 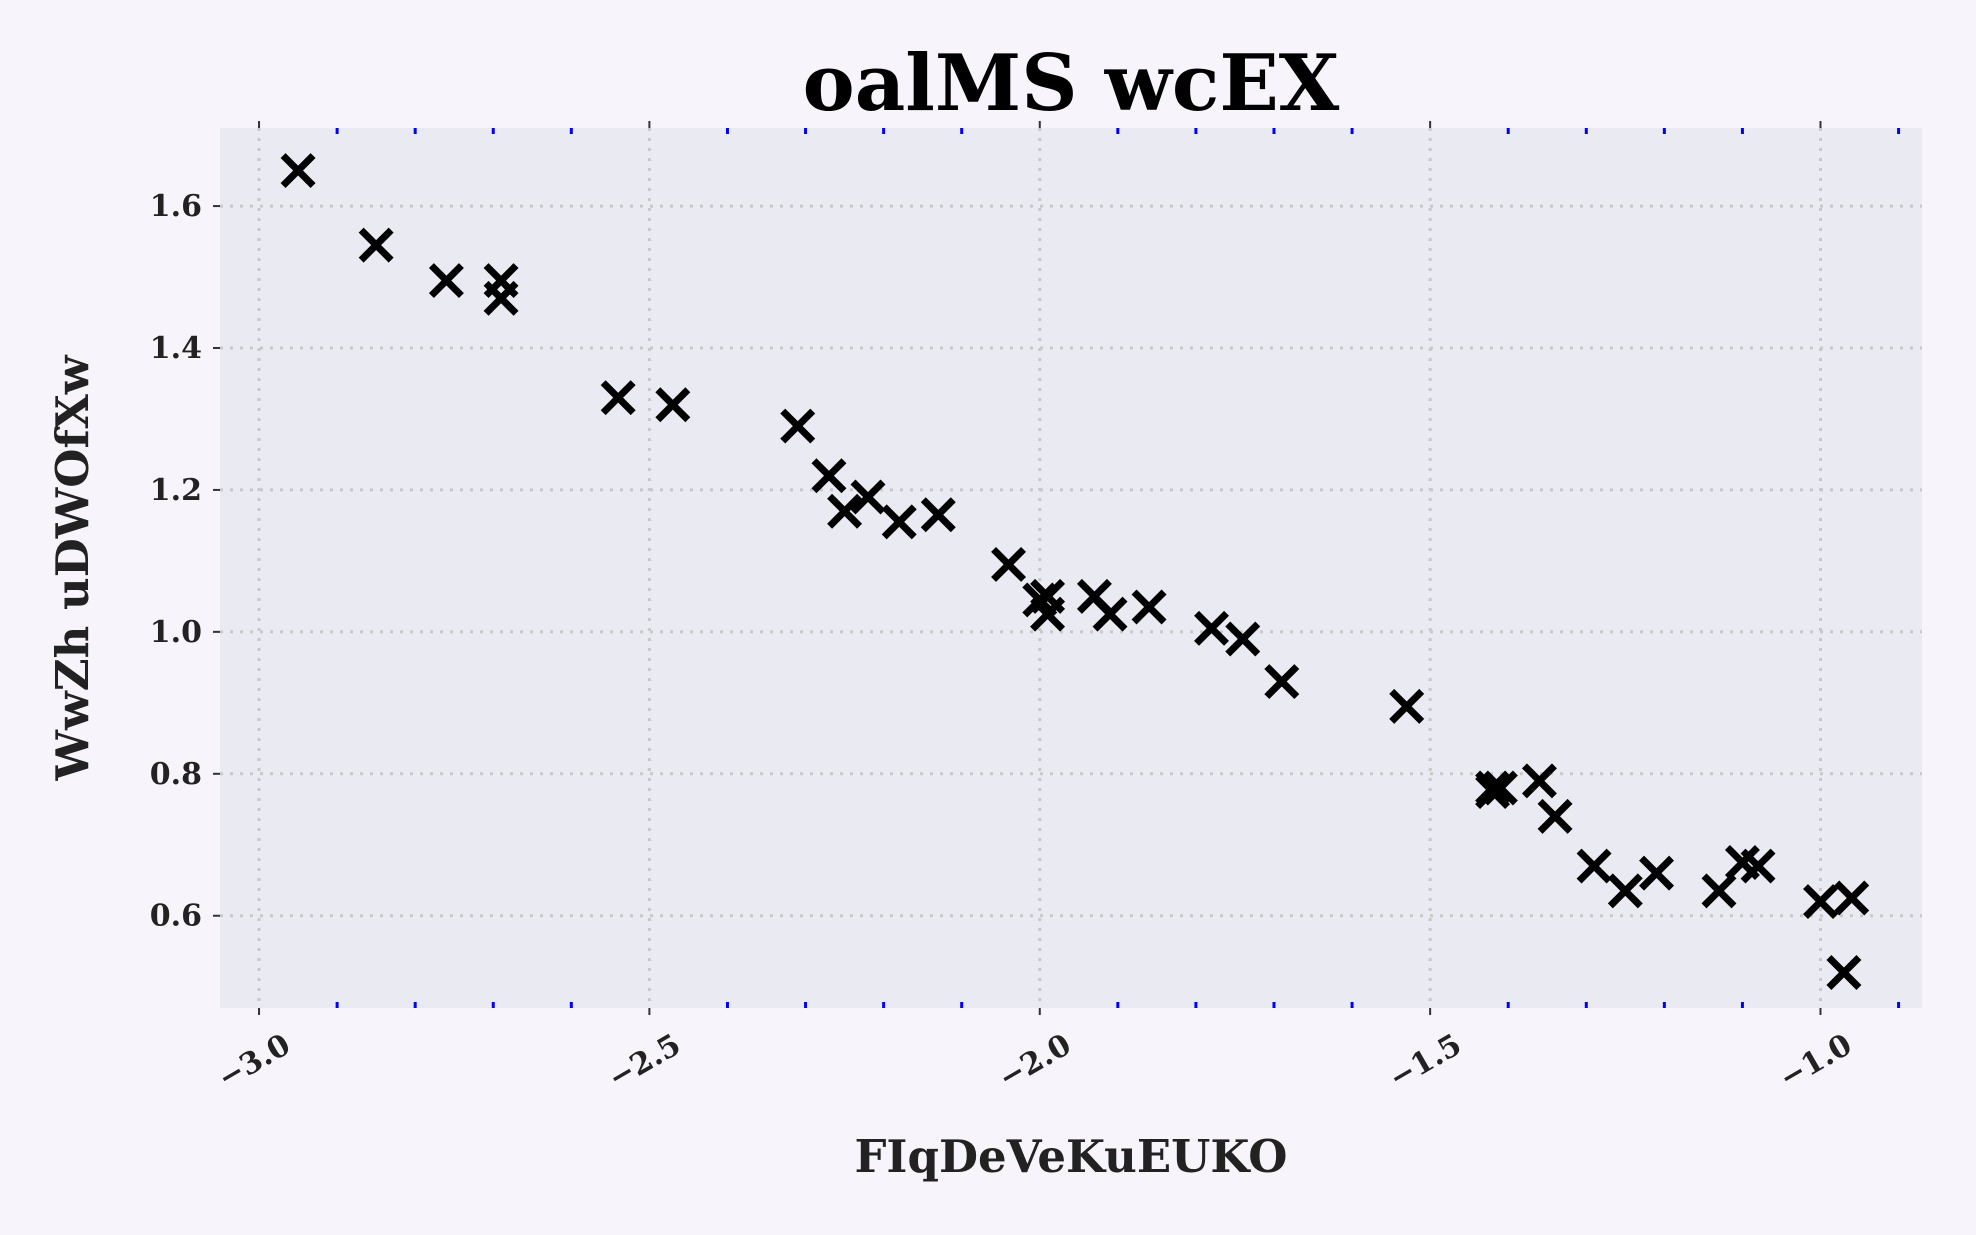 I want to click on y-tick-label: 0.8, so click(x=176, y=774).